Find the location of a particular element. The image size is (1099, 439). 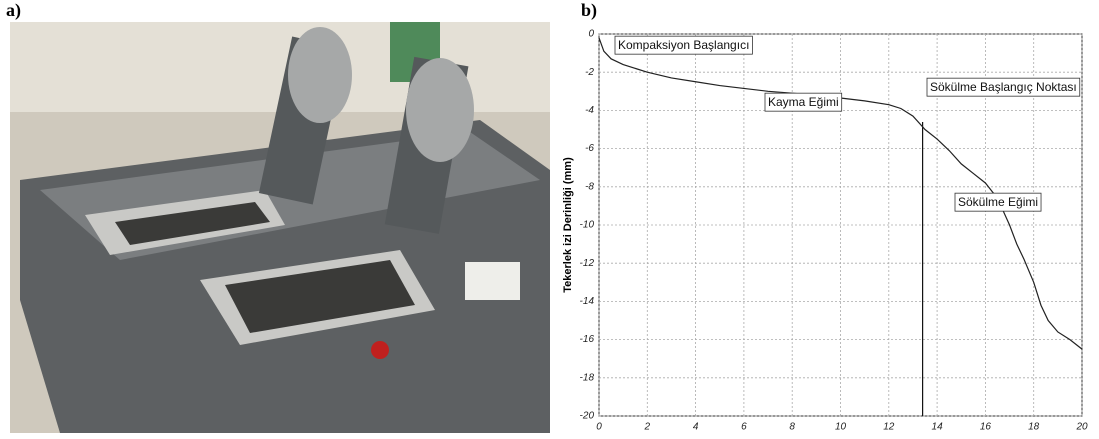

x-tick-label: 10 is located at coordinates (841, 427).